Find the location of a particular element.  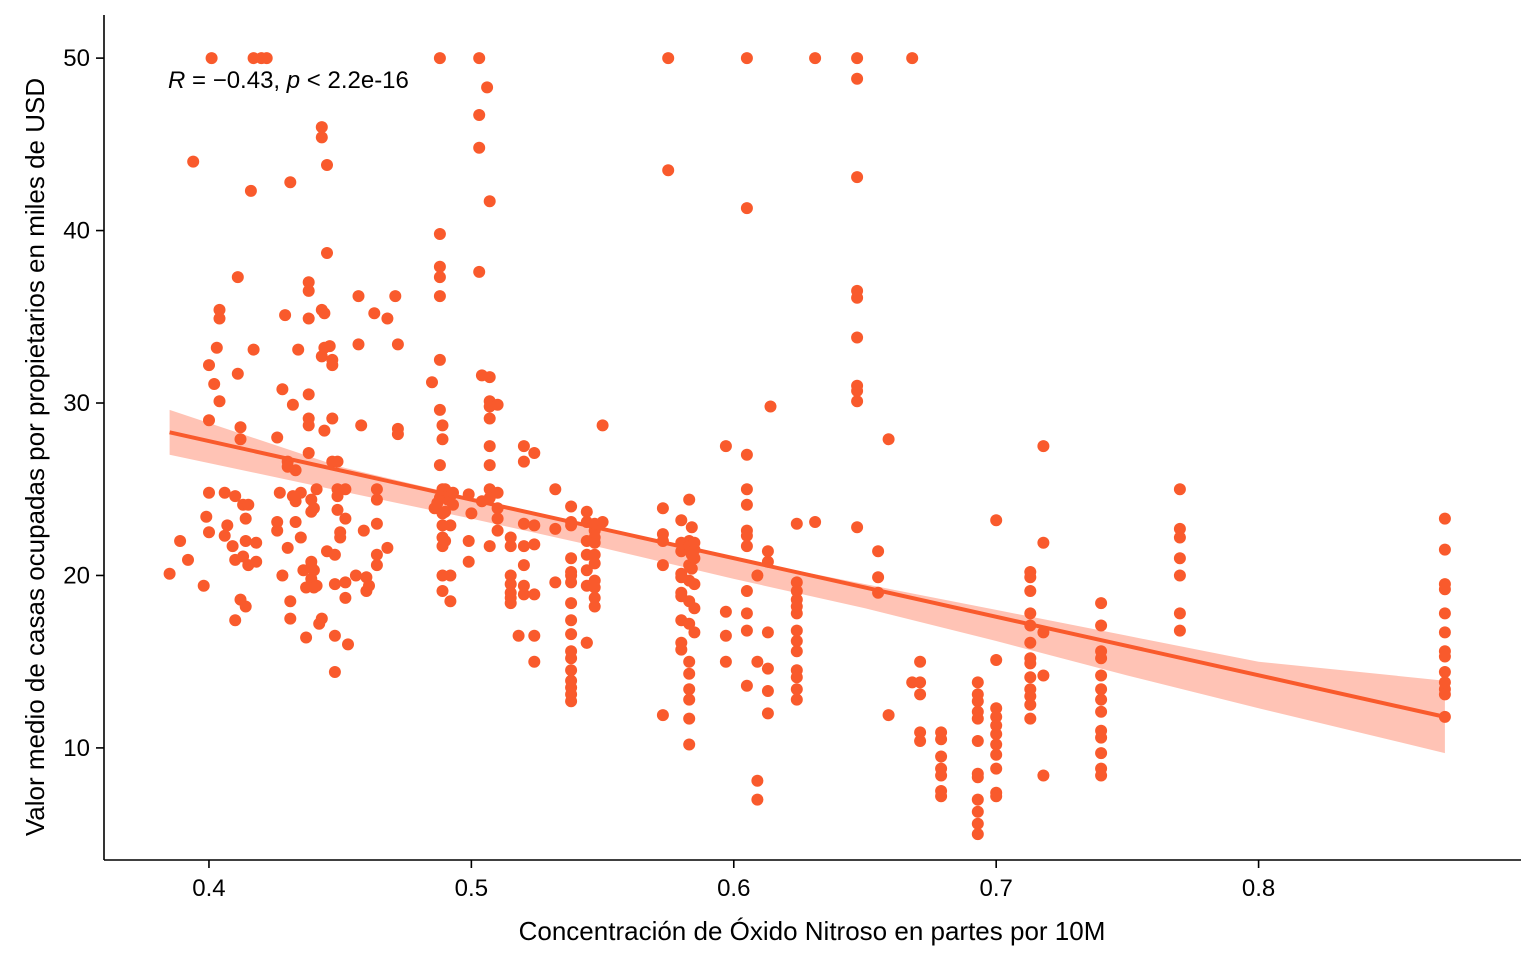

y-tick-label: 10 is located at coordinates (76, 748).